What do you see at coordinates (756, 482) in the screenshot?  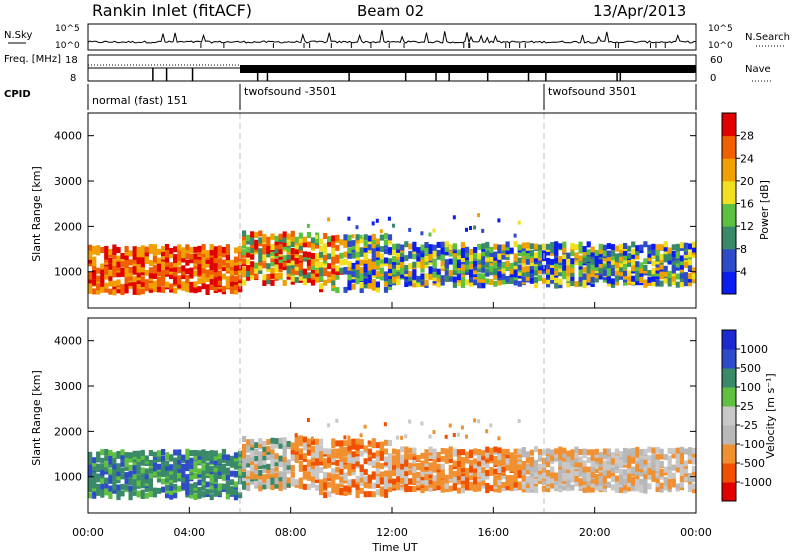 I see `colorbar-tick-label: -1000` at bounding box center [756, 482].